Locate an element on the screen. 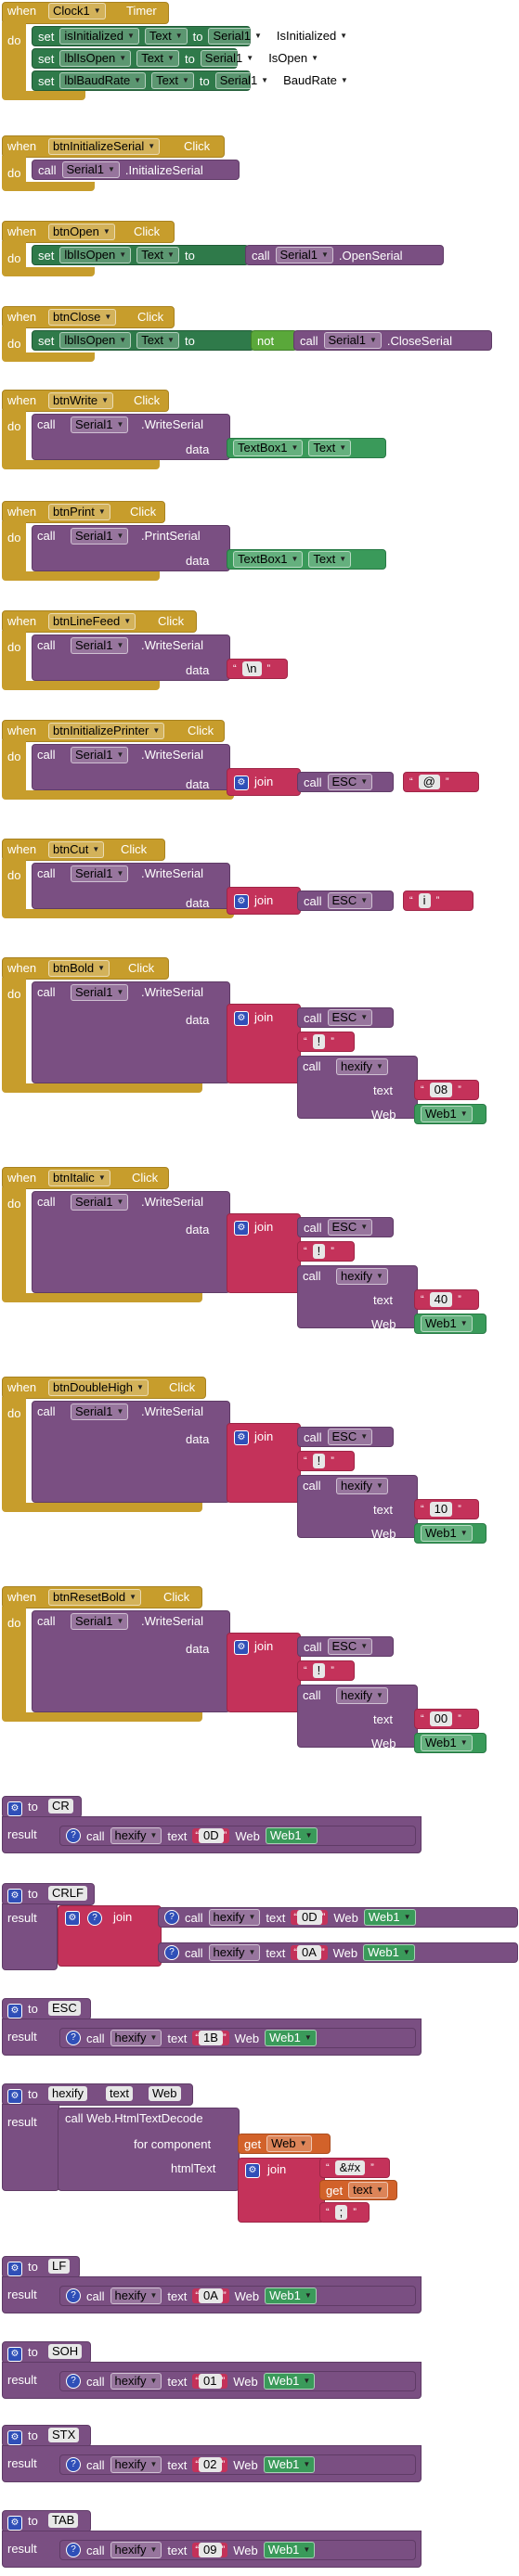 This screenshot has width=519, height=2576. event-name: Timer is located at coordinates (141, 11).